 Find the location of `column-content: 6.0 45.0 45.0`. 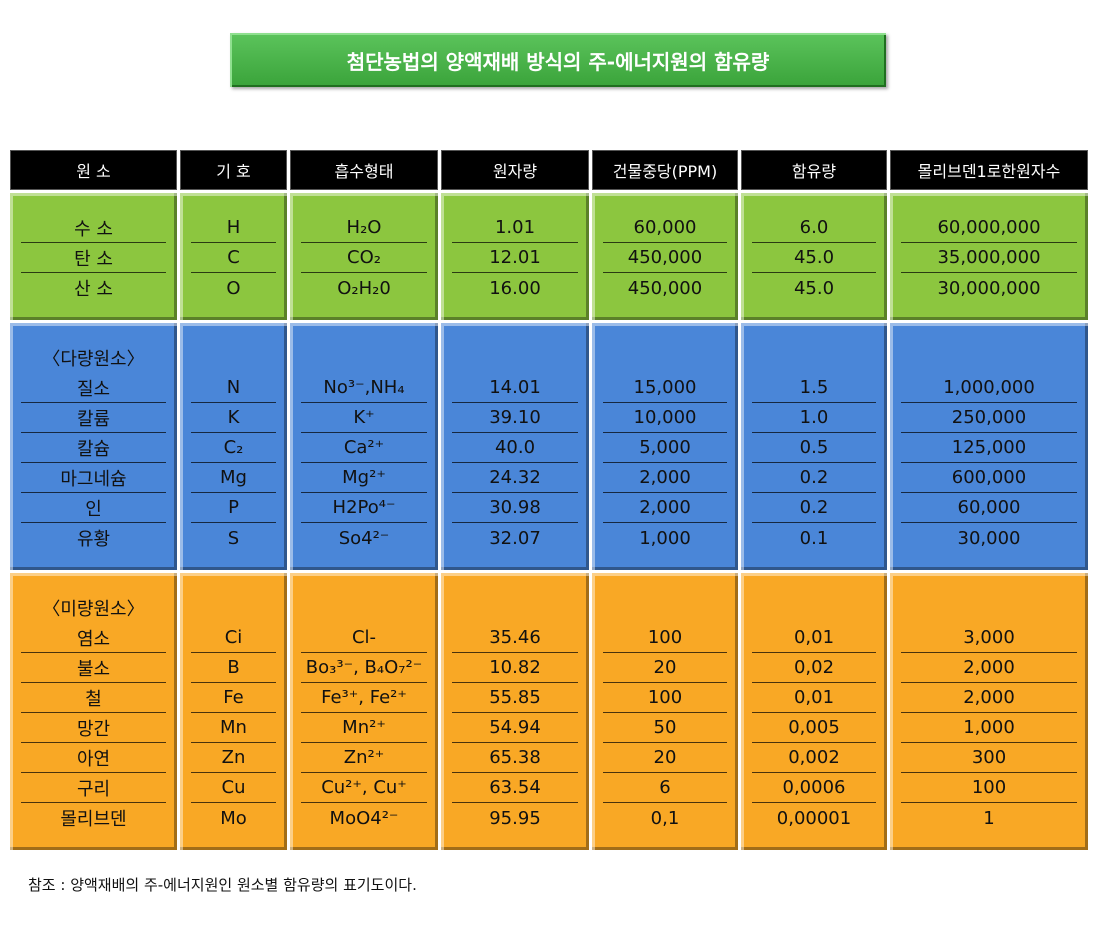

column-content: 6.0 45.0 45.0 is located at coordinates (814, 256).